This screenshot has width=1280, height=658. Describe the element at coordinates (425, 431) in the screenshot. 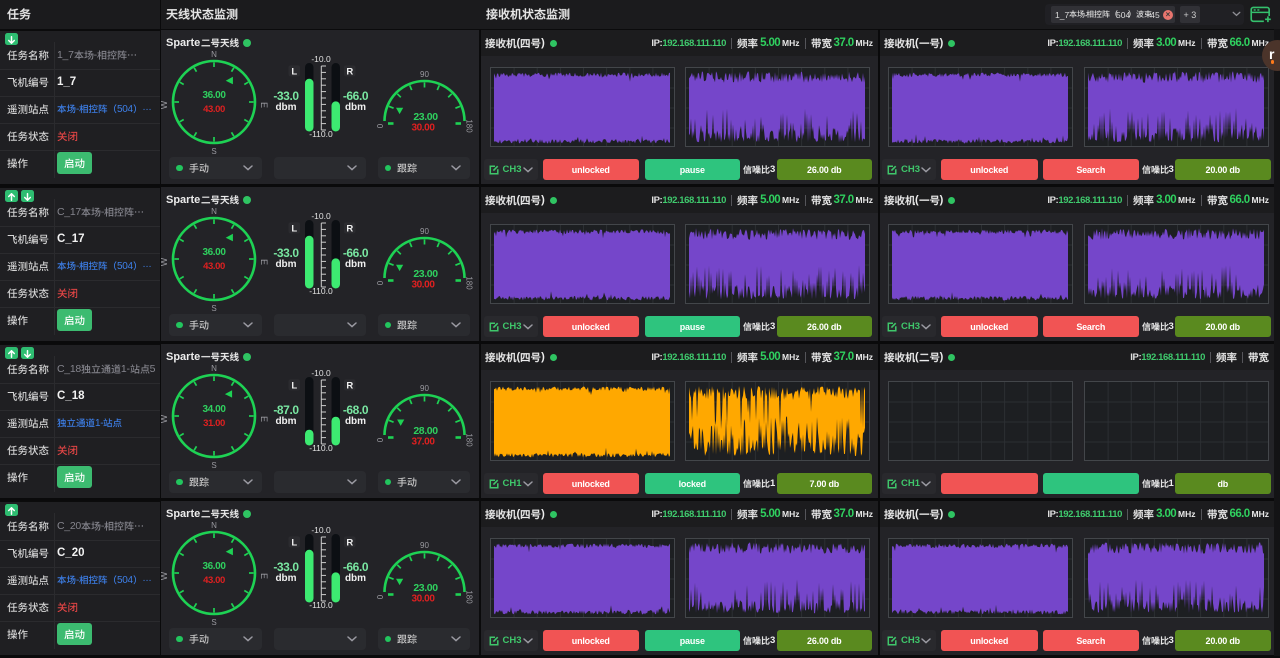

I see `svg-text: 28.00` at that location.